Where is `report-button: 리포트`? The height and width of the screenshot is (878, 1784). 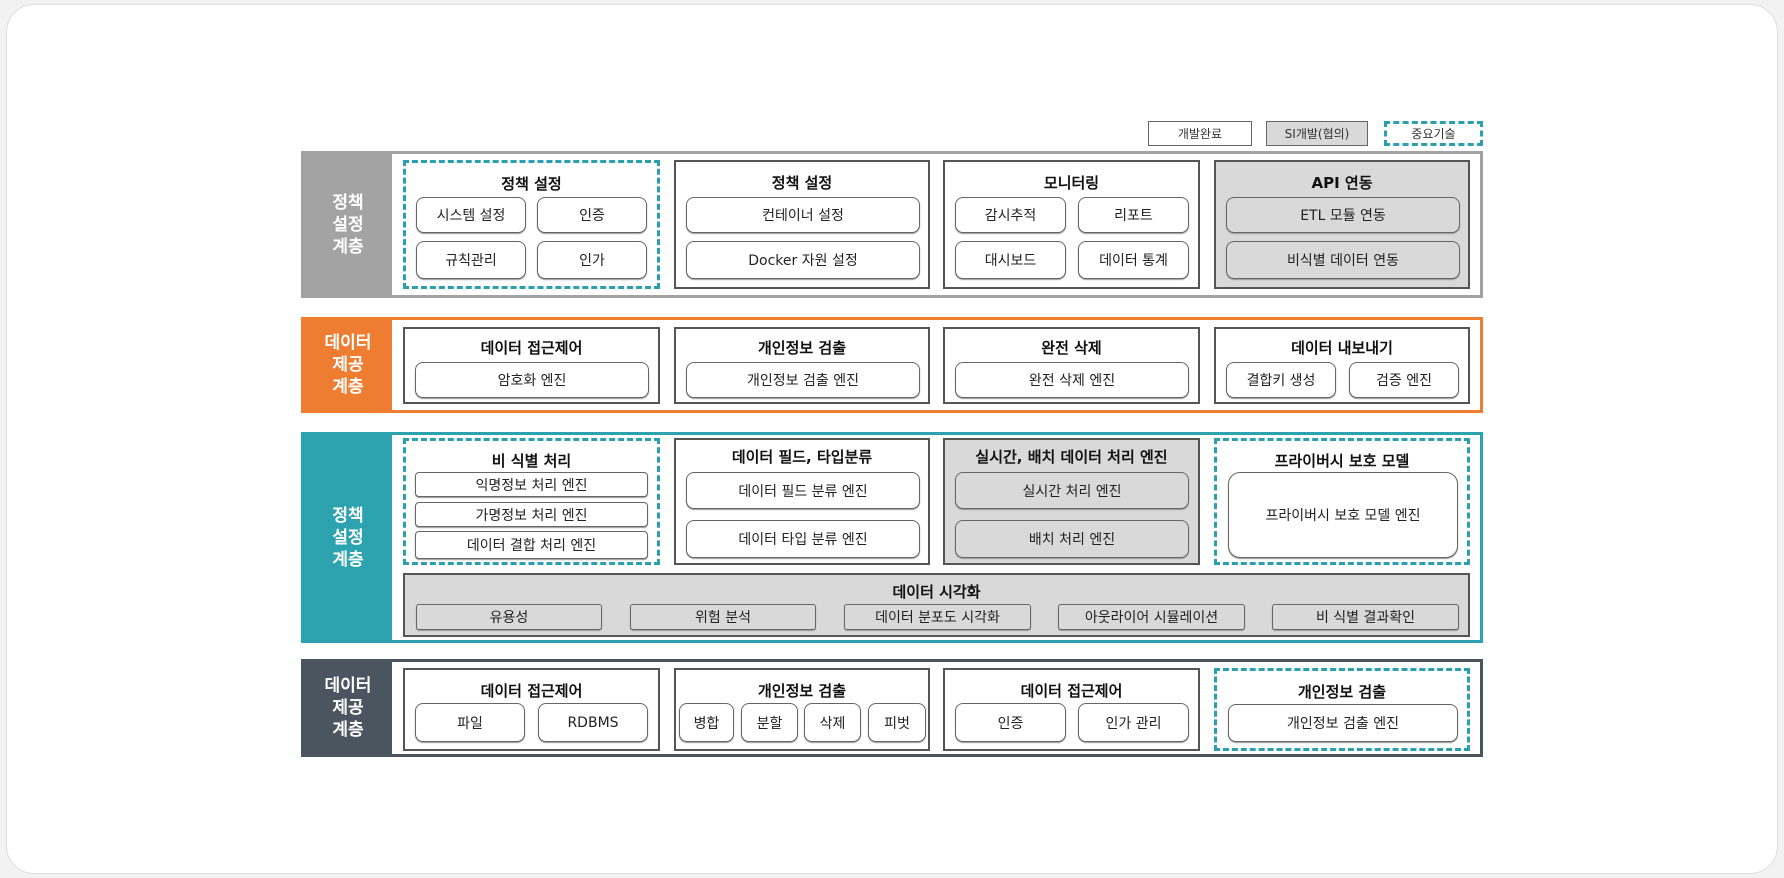
report-button: 리포트 is located at coordinates (1133, 215).